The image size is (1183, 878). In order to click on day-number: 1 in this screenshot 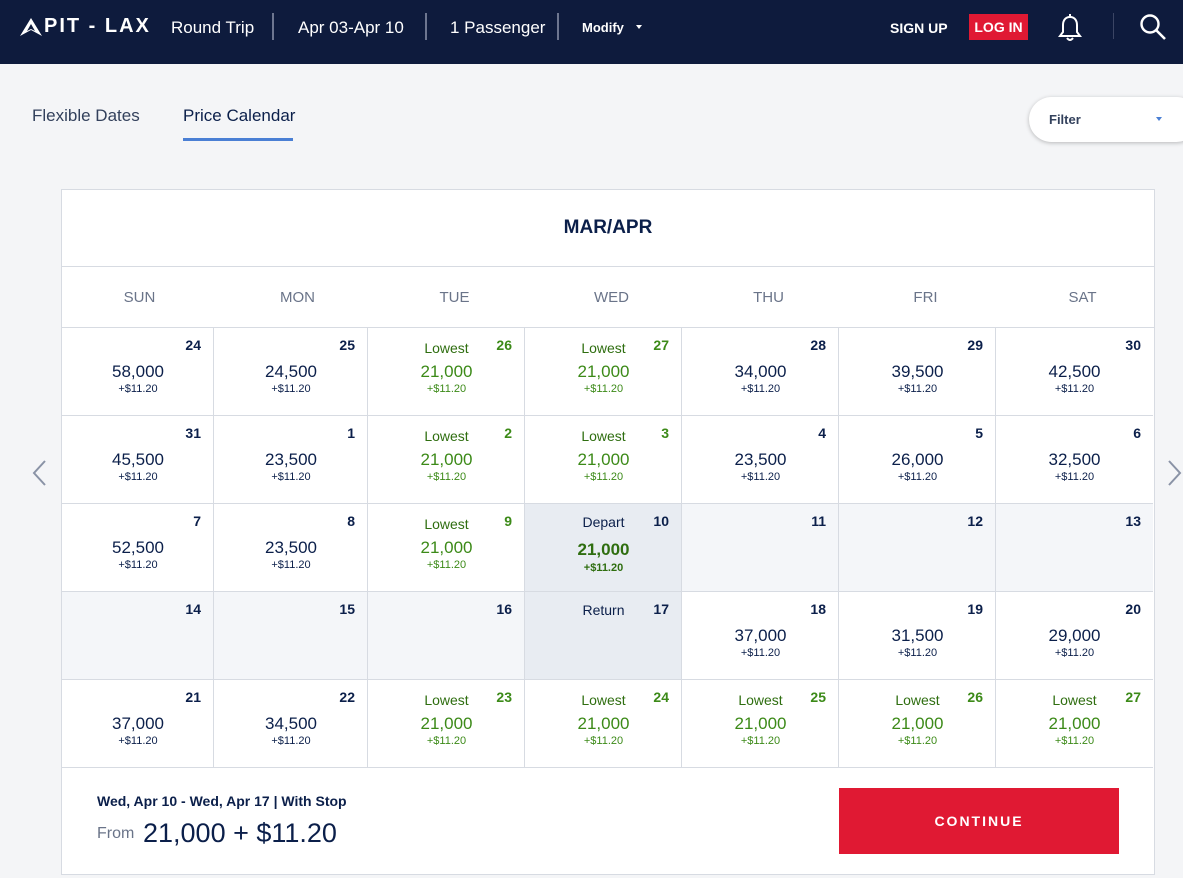, I will do `click(351, 433)`.